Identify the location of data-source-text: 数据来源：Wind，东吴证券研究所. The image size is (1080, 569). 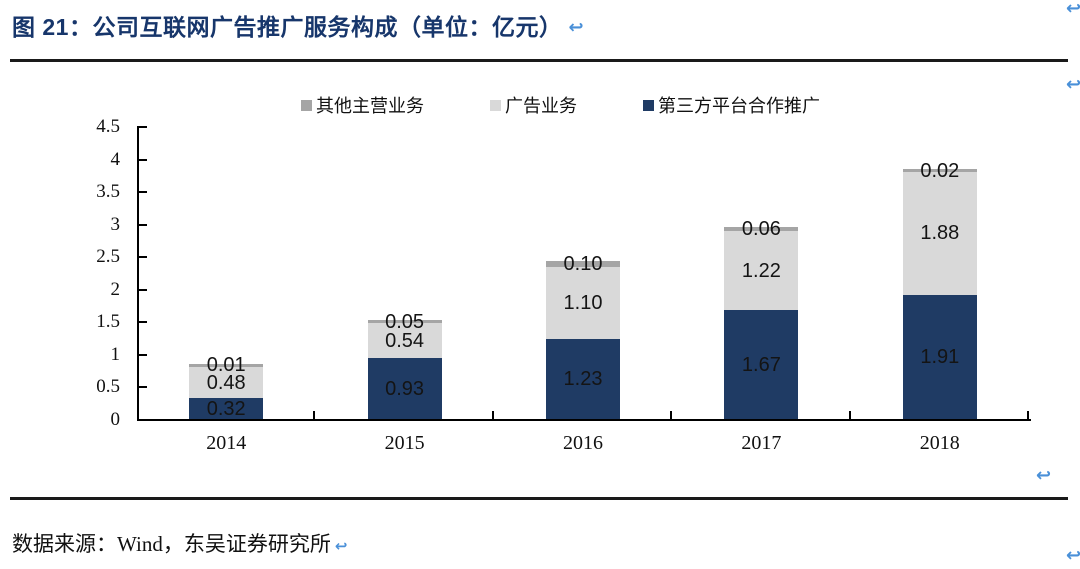
(171, 544).